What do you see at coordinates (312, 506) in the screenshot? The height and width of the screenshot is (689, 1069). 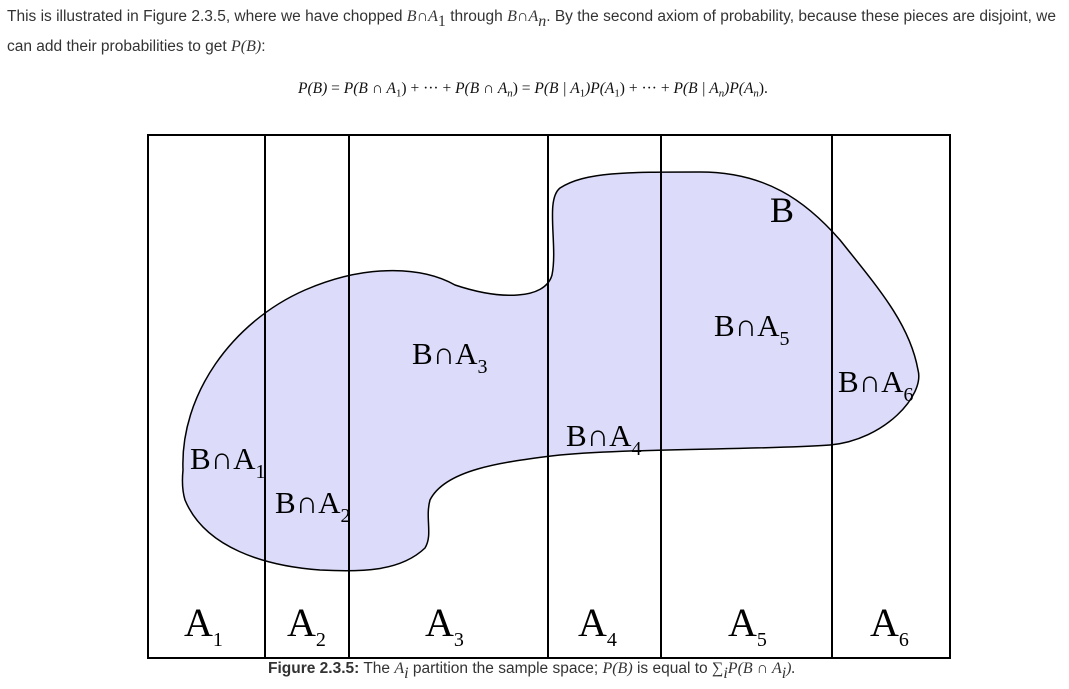 I see `region-label-2: B∩A2` at bounding box center [312, 506].